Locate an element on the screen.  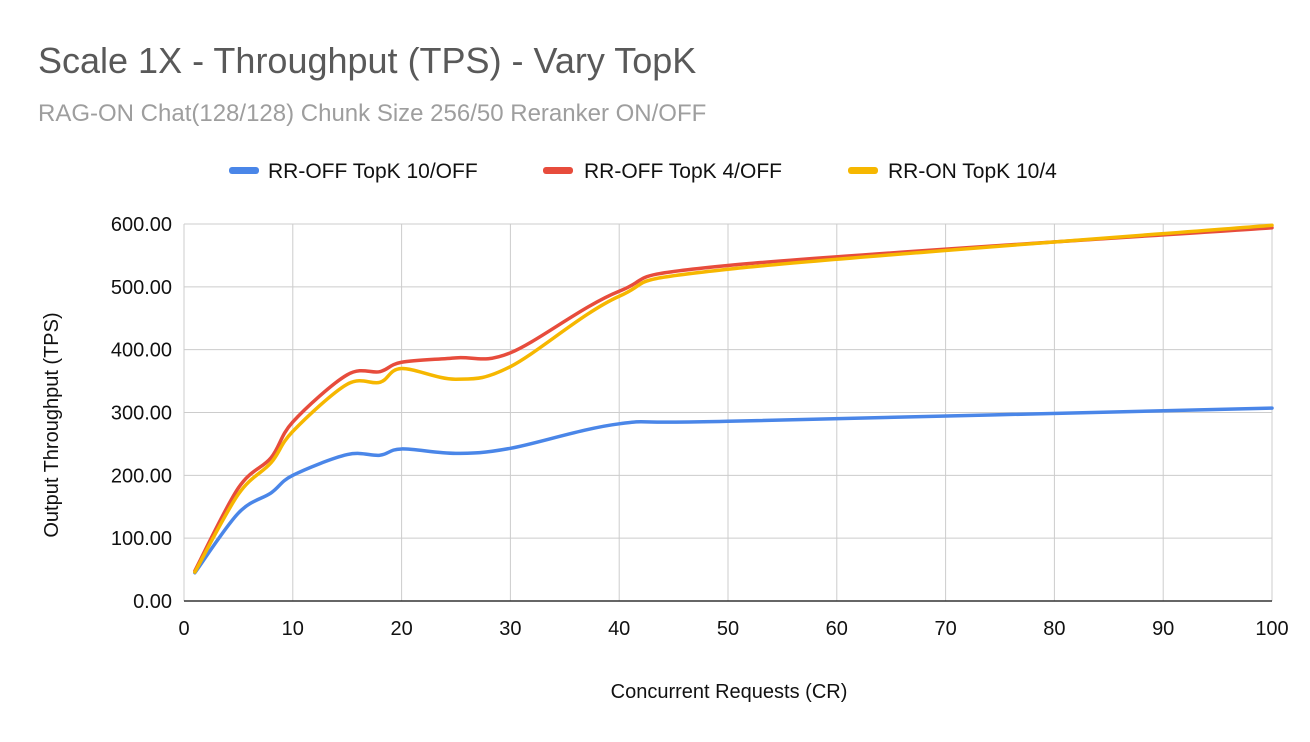
y-tick-label: 500.00 is located at coordinates (141, 288).